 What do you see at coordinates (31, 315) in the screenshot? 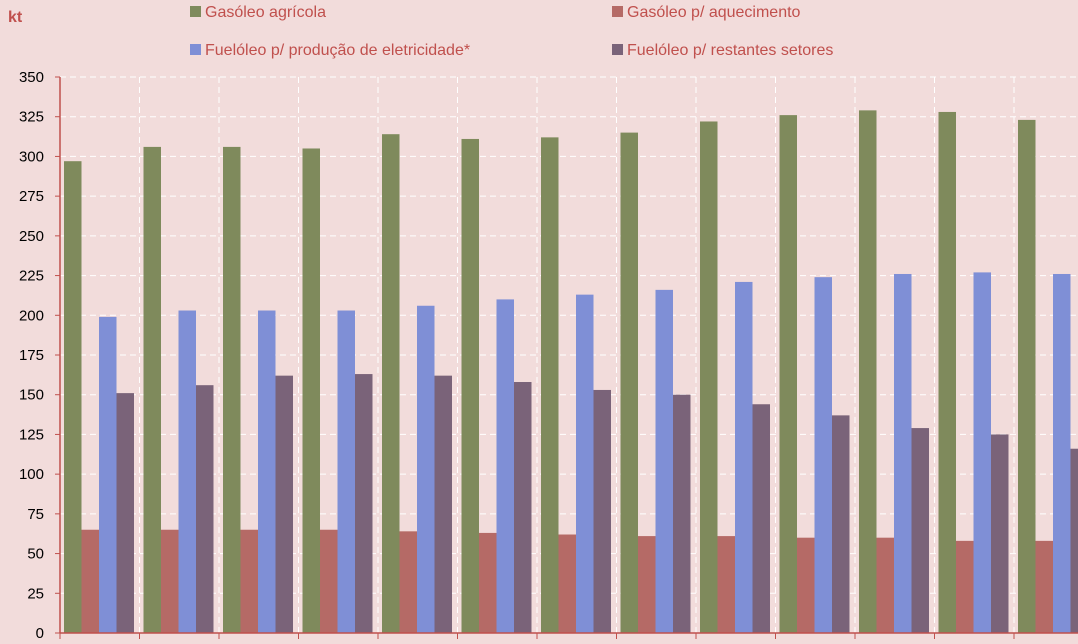
I see `y-tick-label: 200` at bounding box center [31, 315].